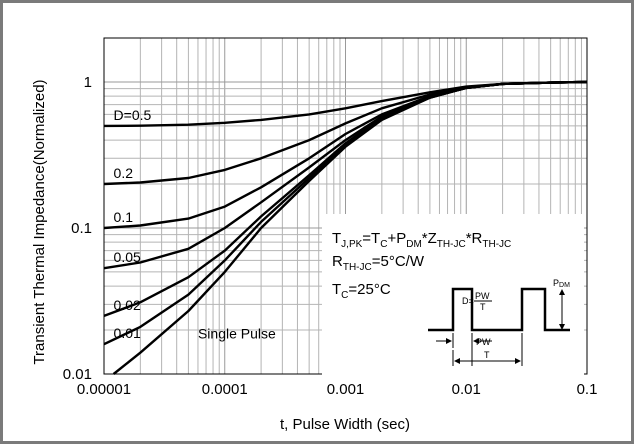  I want to click on series-0-05-label: 0.05, so click(127, 257).